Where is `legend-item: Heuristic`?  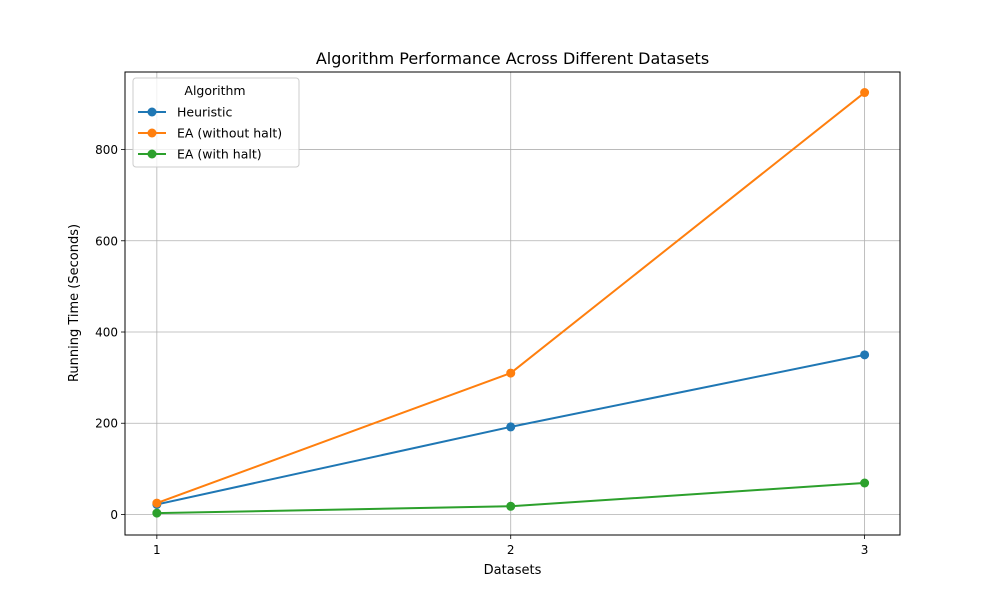
legend-item: Heuristic is located at coordinates (185, 112).